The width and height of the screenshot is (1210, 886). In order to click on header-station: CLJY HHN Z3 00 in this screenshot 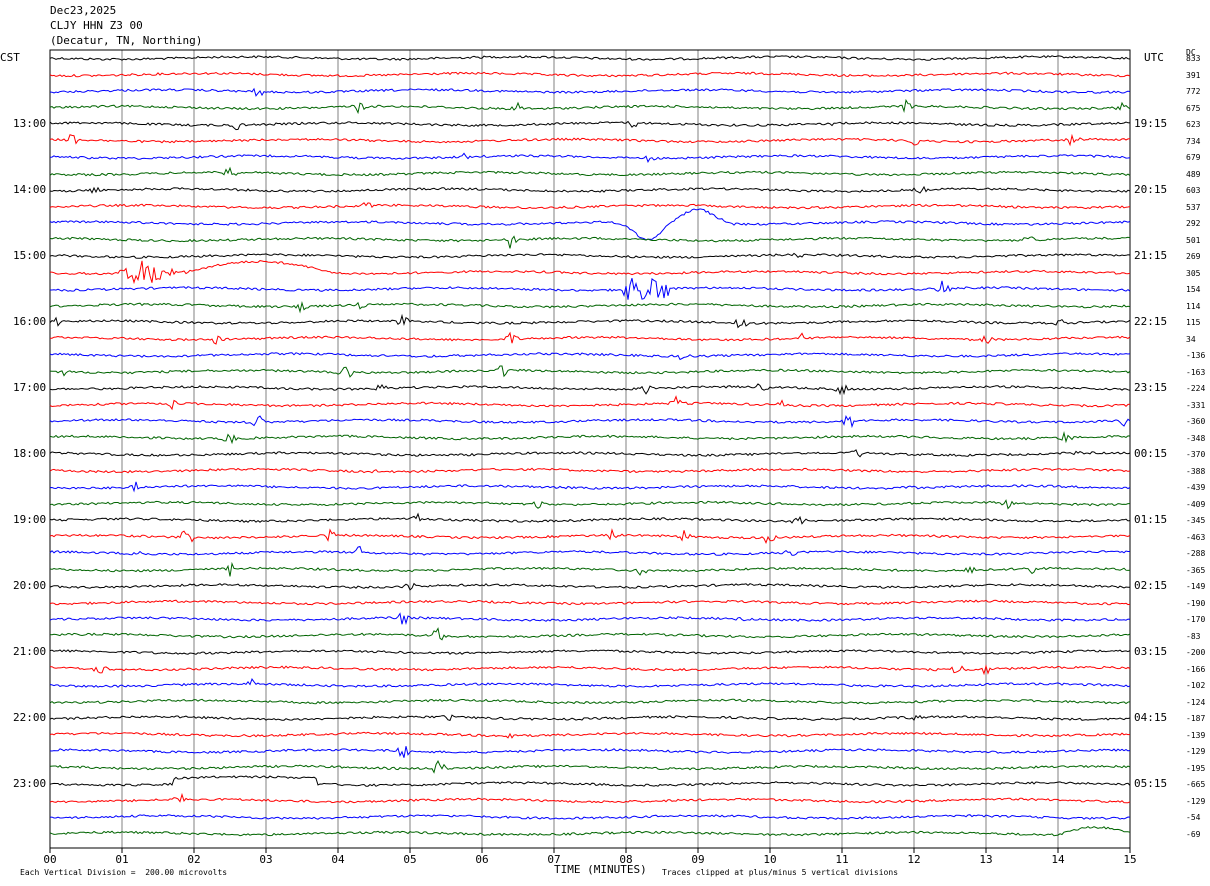, I will do `click(96, 25)`.